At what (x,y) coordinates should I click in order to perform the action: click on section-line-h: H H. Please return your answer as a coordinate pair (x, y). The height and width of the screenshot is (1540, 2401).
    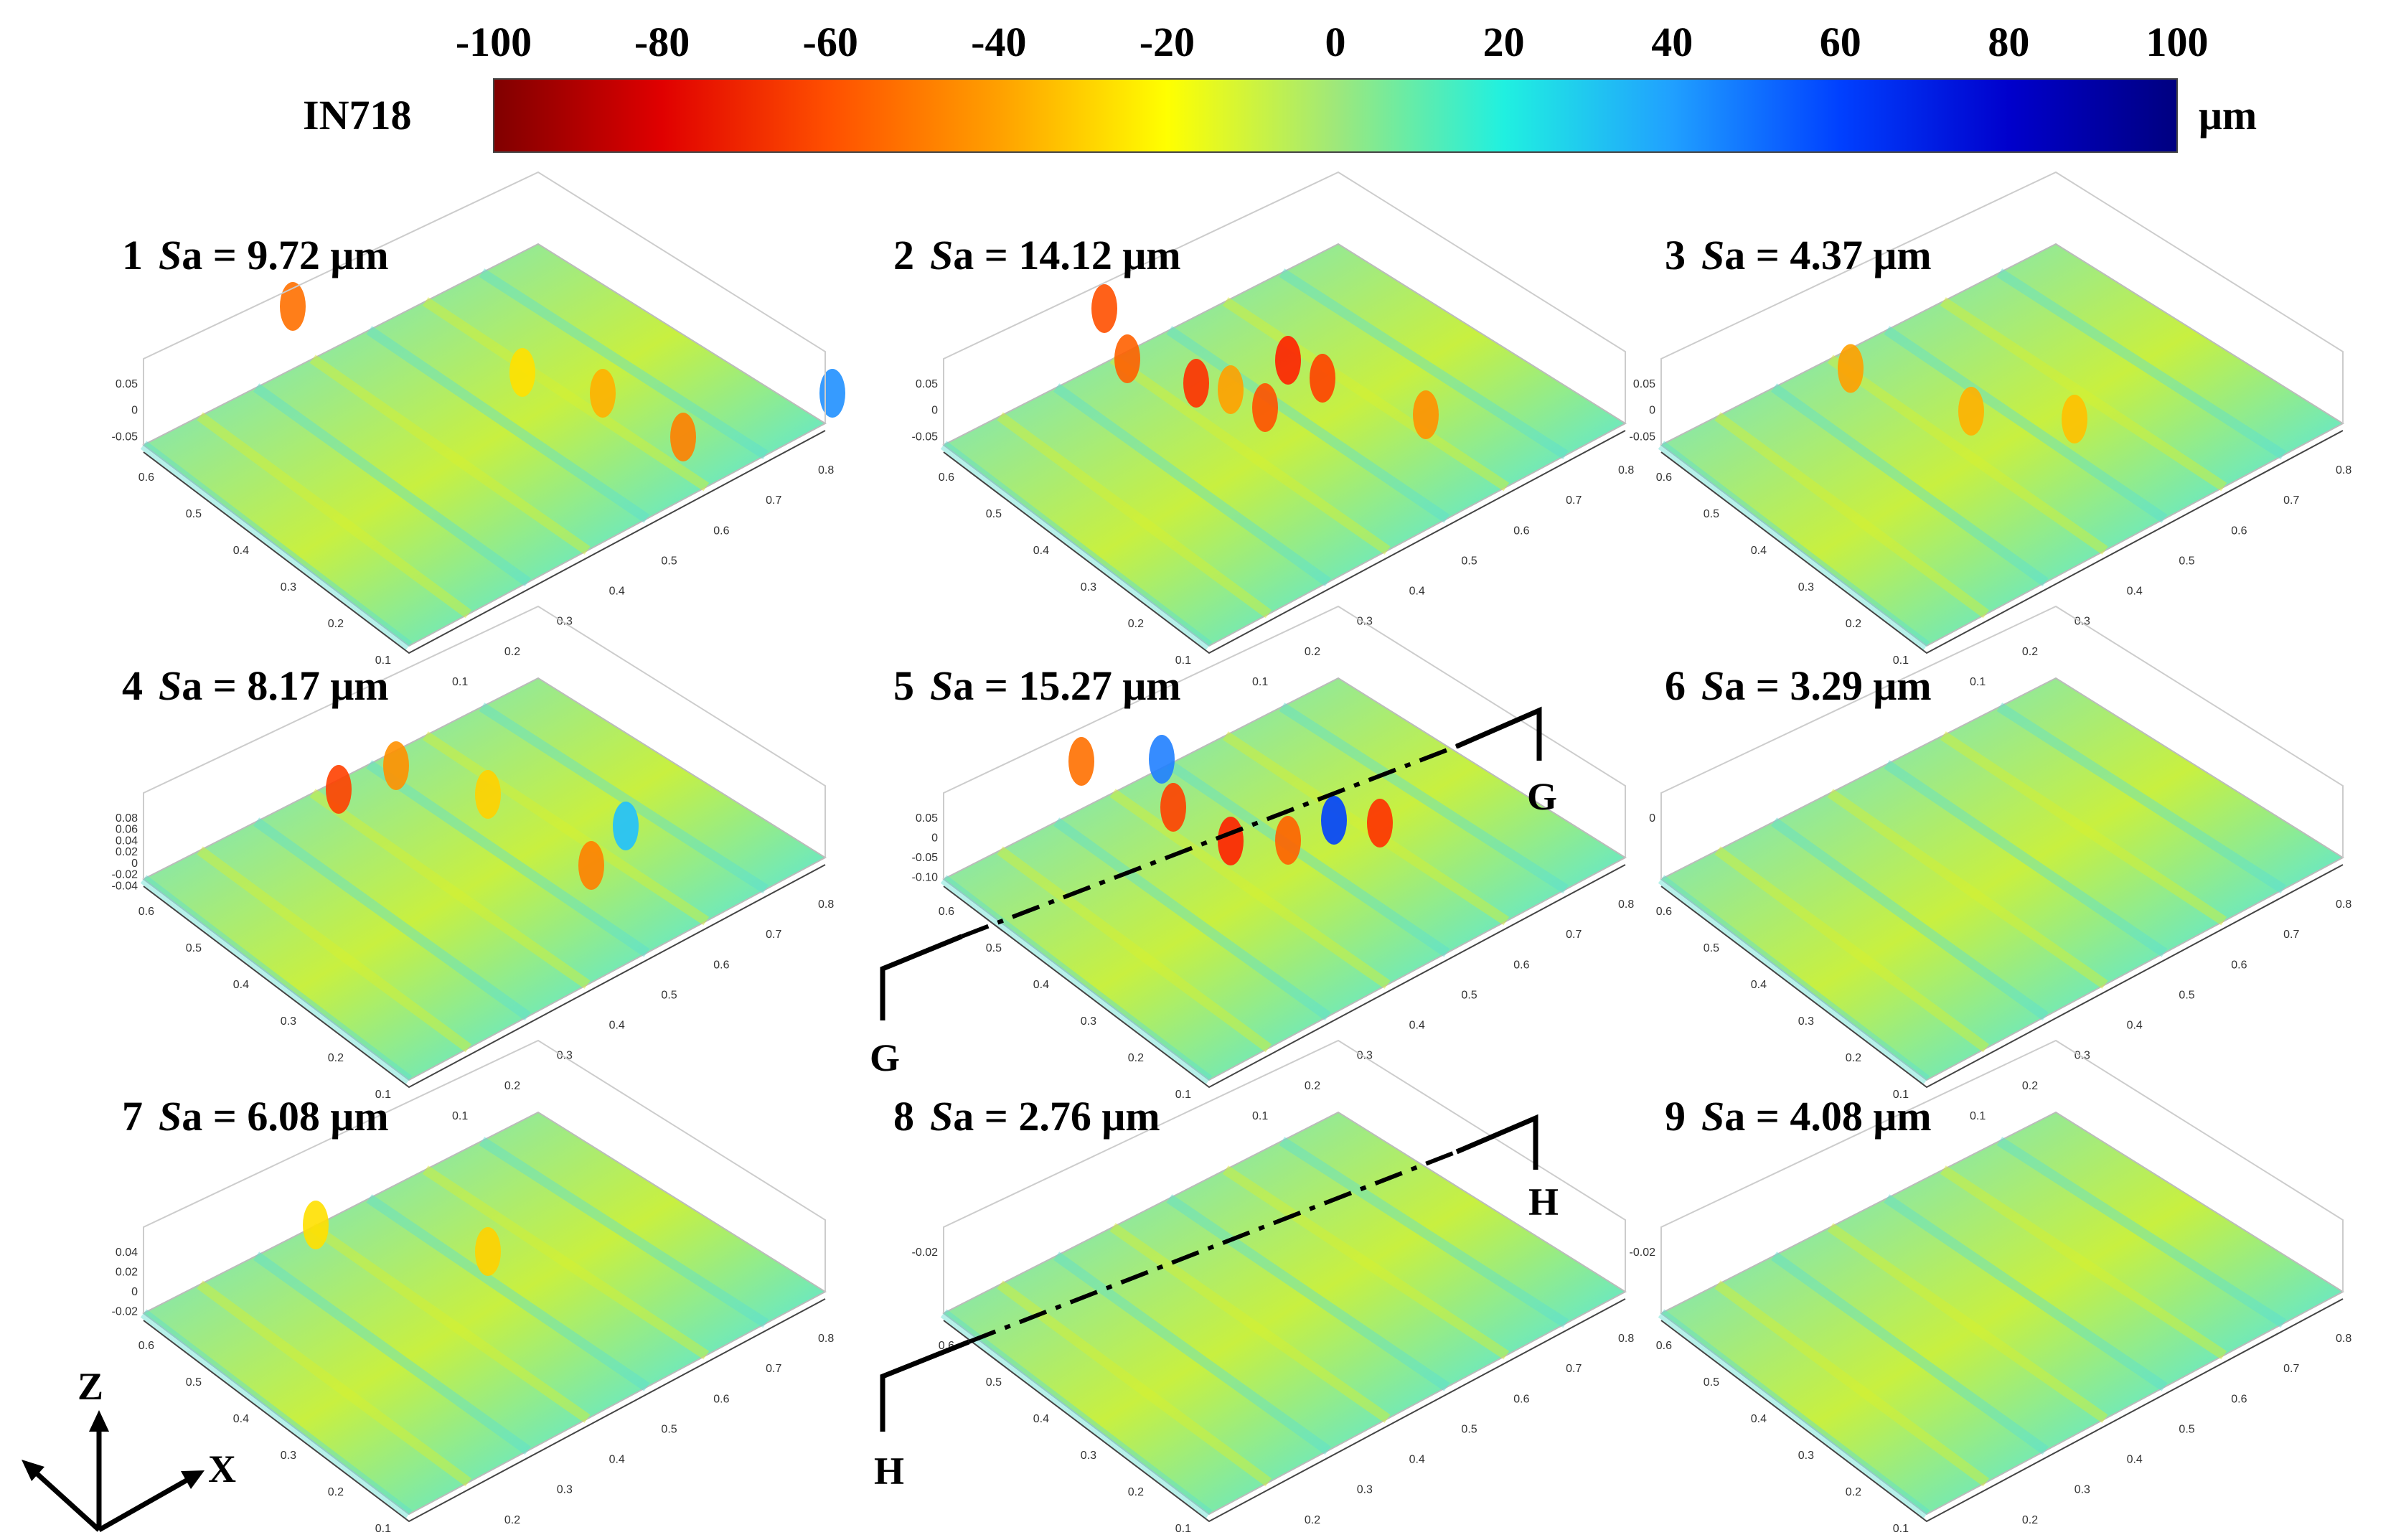
    Looking at the image, I should click on (1216, 1303).